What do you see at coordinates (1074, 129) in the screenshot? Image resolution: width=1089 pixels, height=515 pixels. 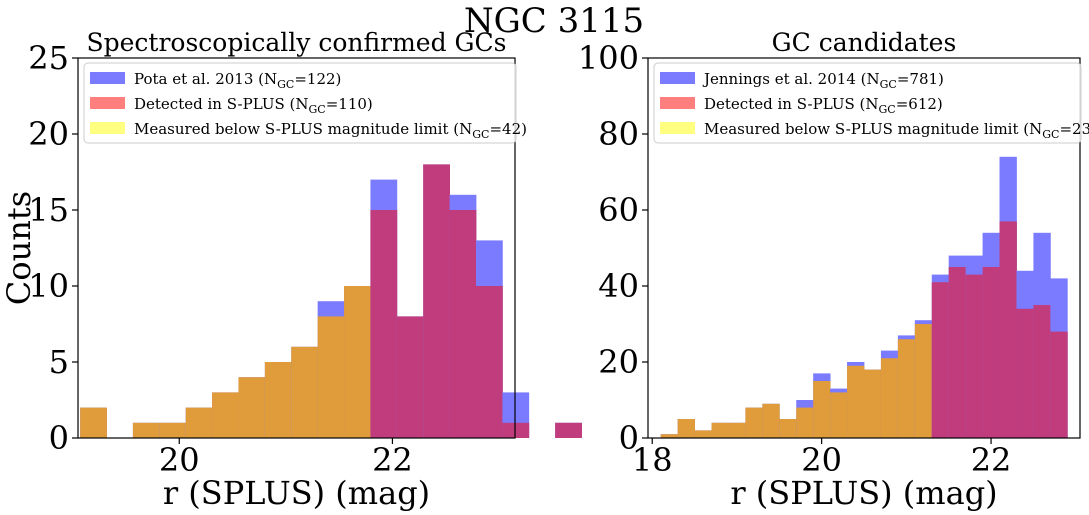 I see `legend-suffix: =236)` at bounding box center [1074, 129].